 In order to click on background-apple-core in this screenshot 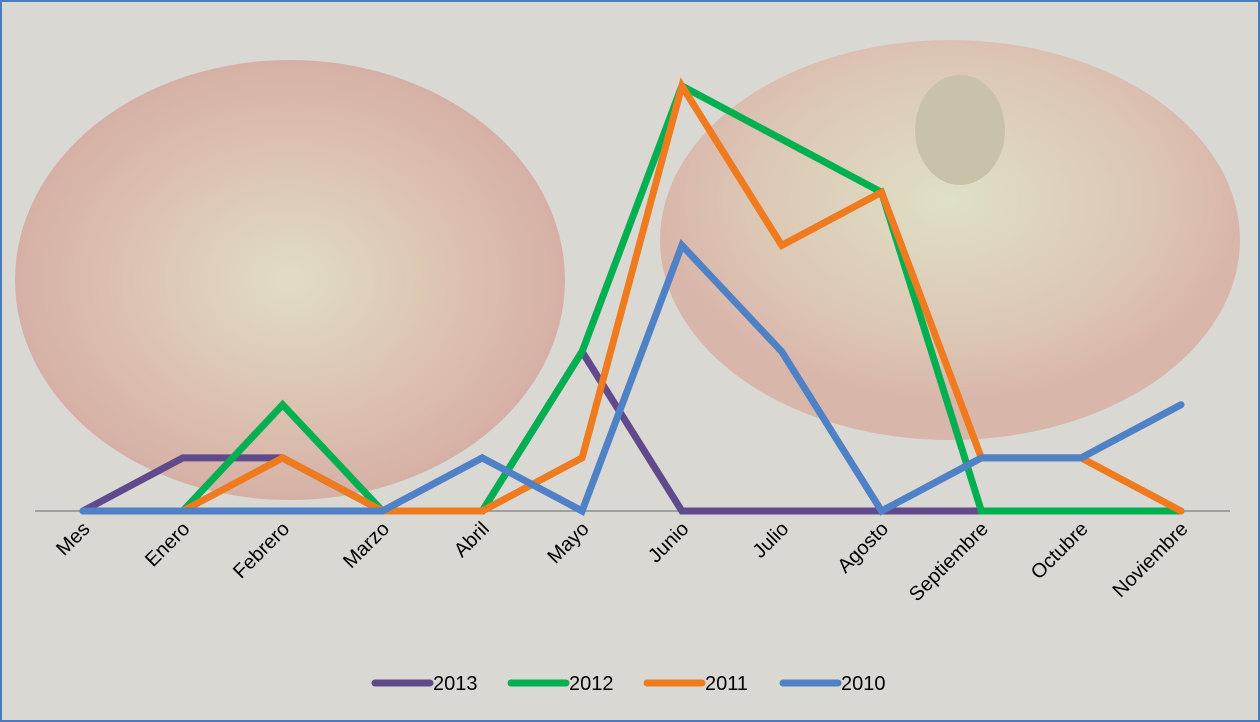, I will do `click(960, 130)`.